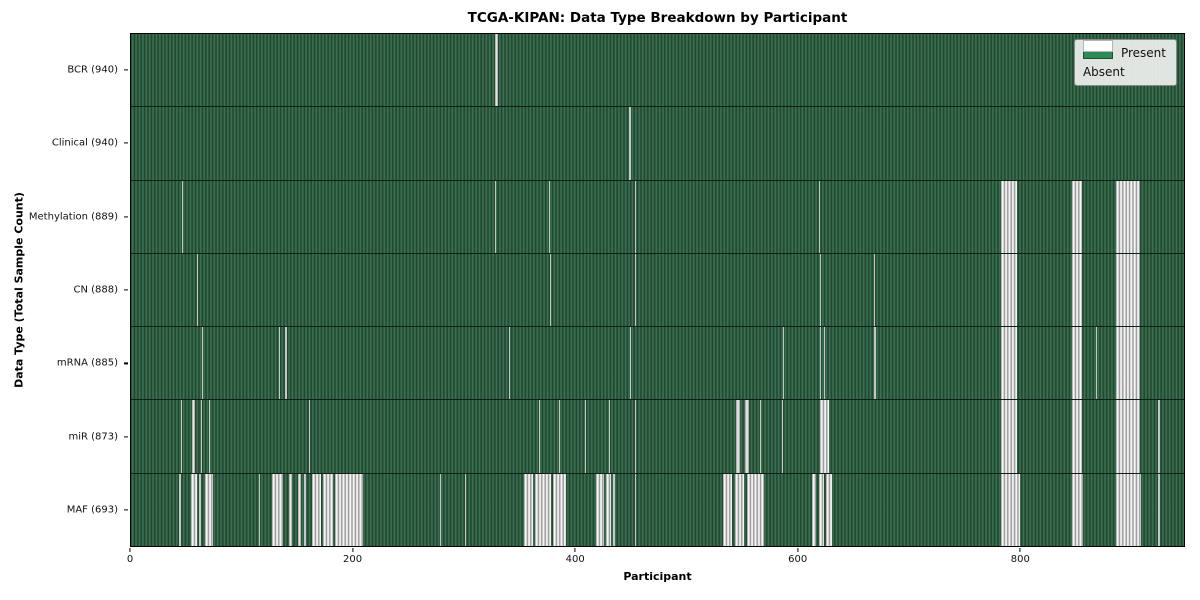 The image size is (1200, 600). I want to click on y-tick-label: Methylation (889), so click(73, 217).